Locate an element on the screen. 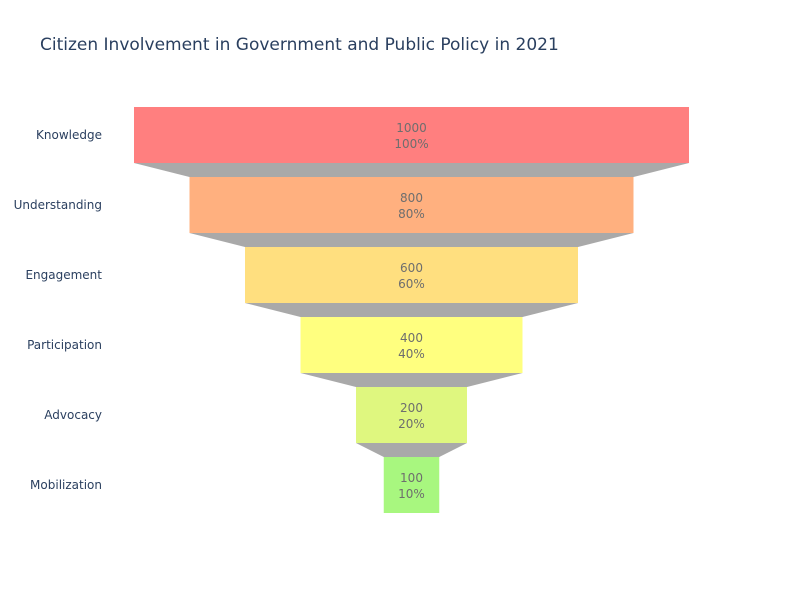 The height and width of the screenshot is (600, 800). category-tick-label: Knowledge is located at coordinates (69, 135).